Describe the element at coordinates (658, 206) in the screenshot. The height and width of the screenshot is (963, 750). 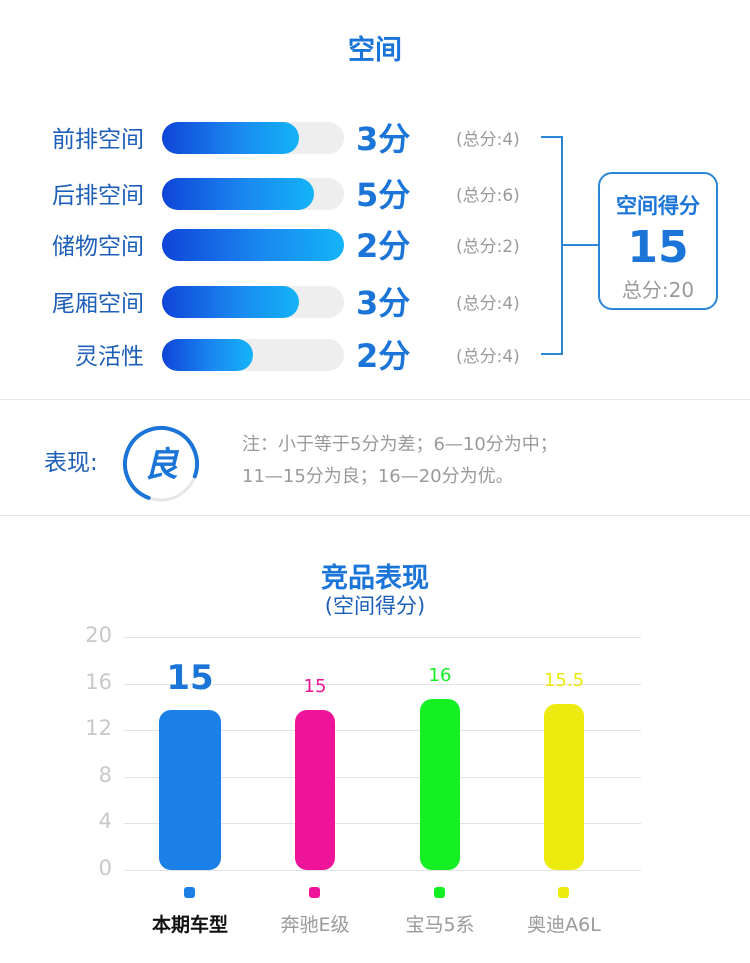
I see `space-score-label: 空间得分` at that location.